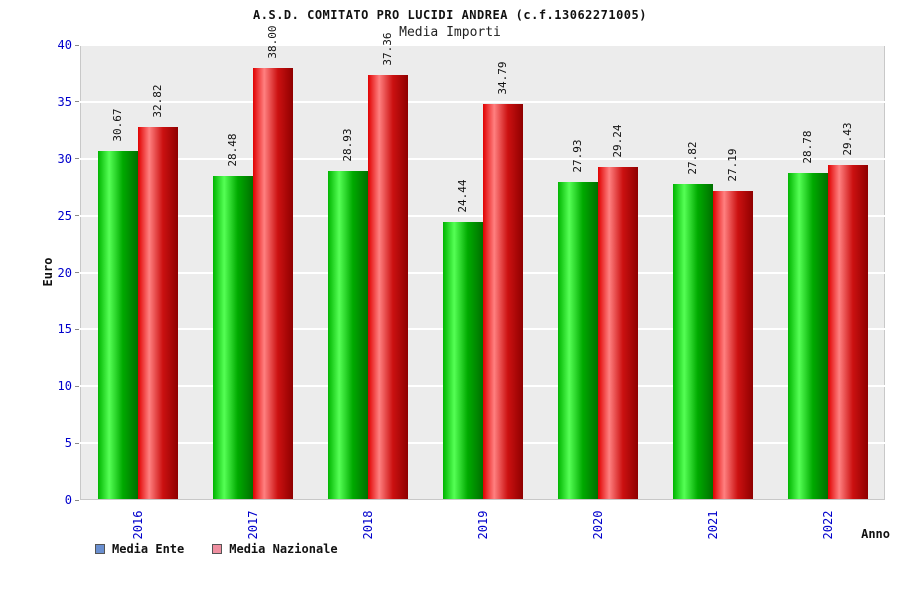  Describe the element at coordinates (68, 443) in the screenshot. I see `y-axis-tick-label: 5` at that location.